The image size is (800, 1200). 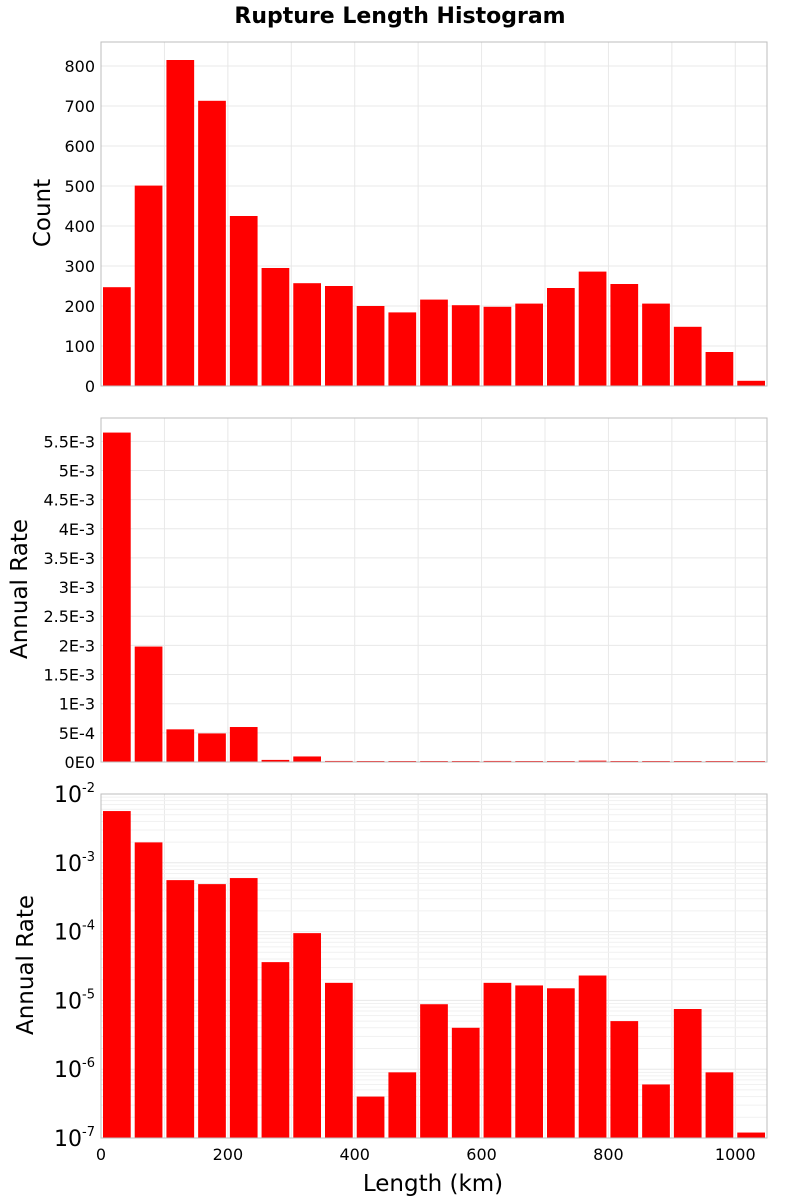 I want to click on y-tick-label: 4E-3, so click(x=77, y=529).